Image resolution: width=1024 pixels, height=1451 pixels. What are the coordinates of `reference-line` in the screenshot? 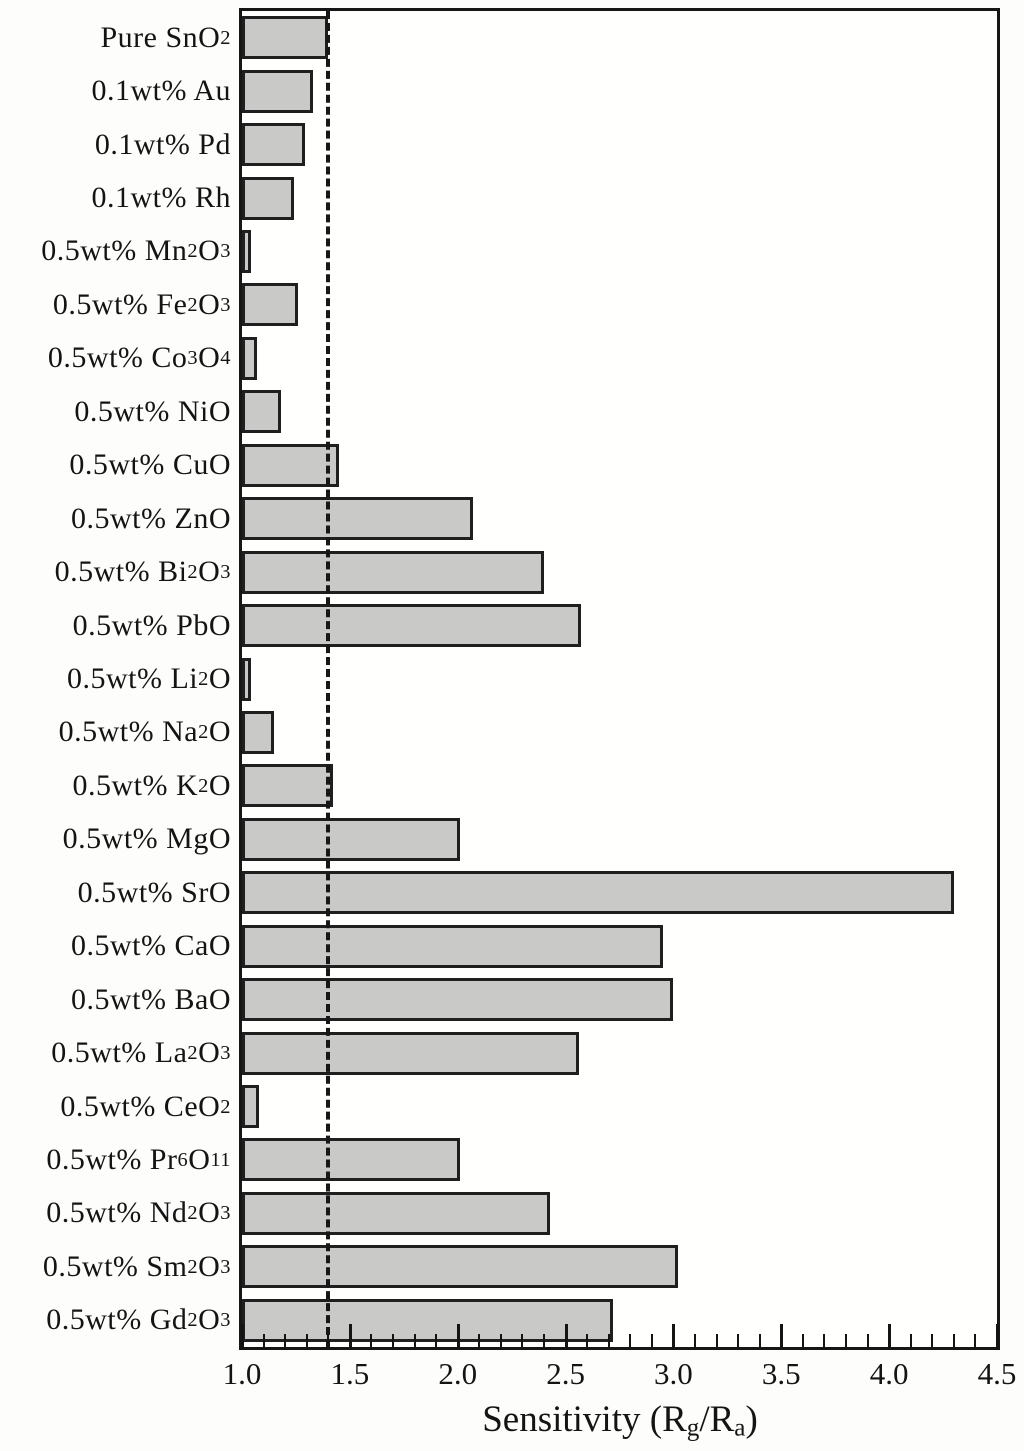 It's located at (328, 679).